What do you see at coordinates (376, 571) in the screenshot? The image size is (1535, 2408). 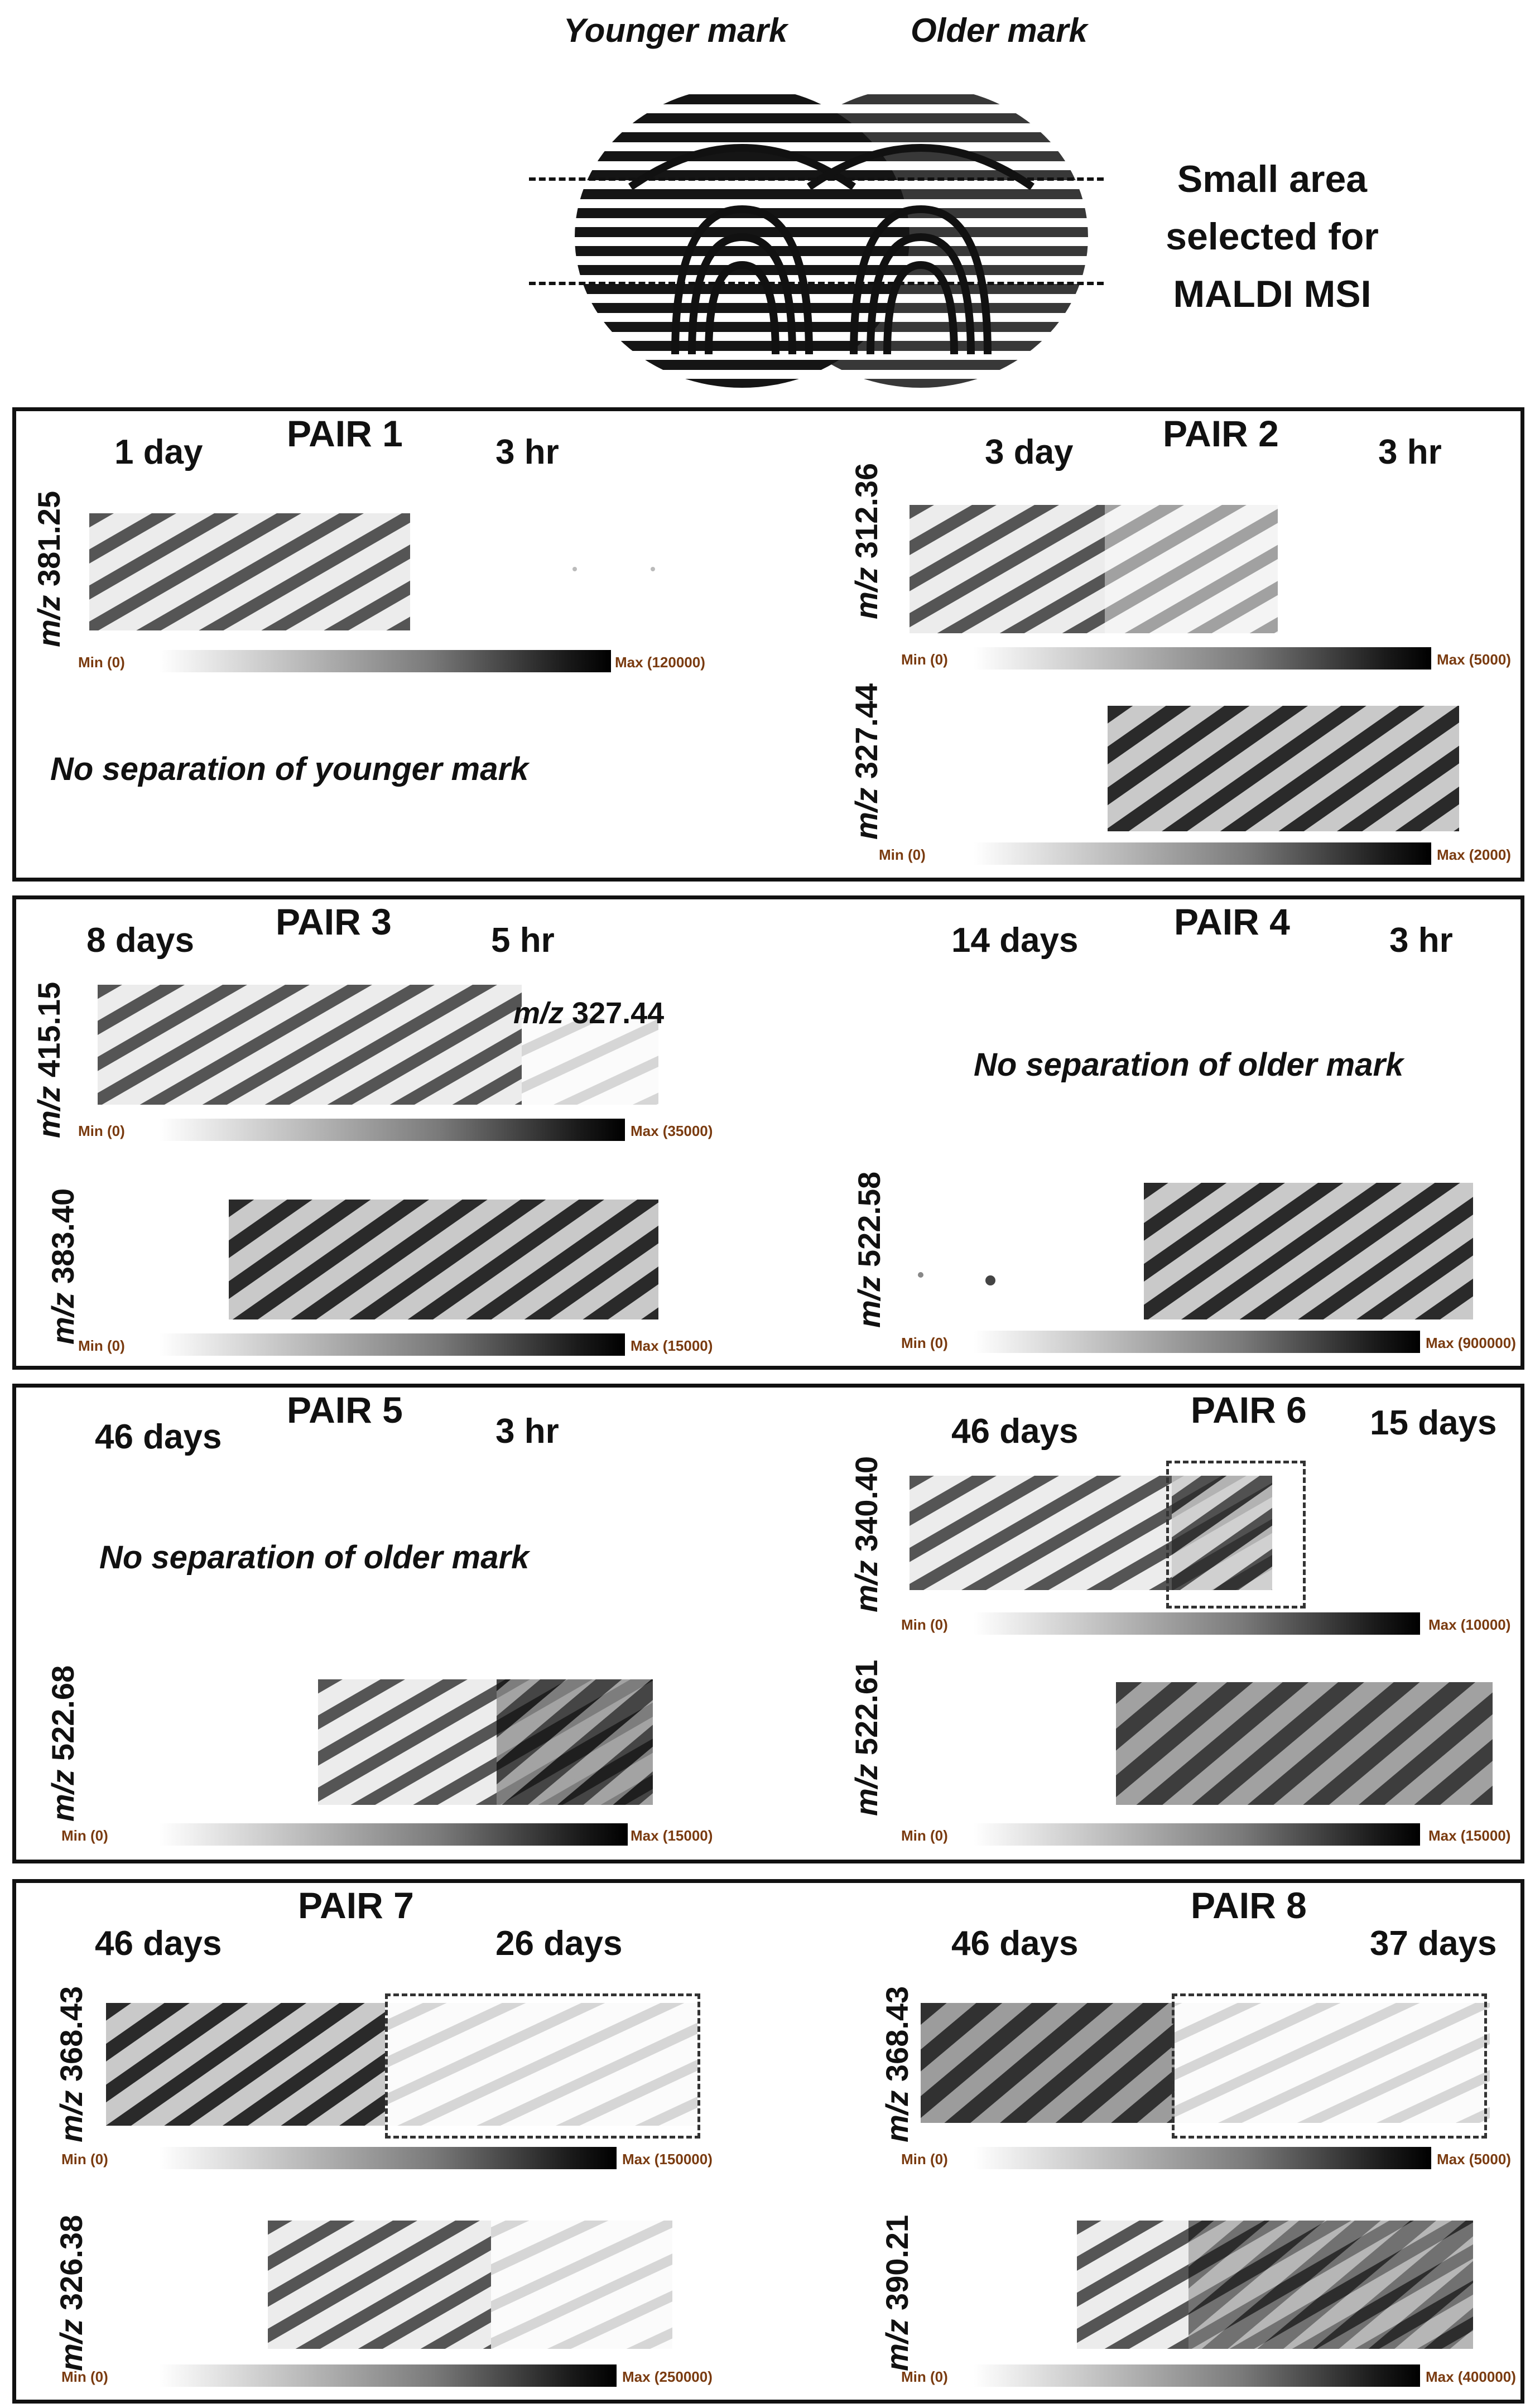 I see `pair-1-msi-image` at bounding box center [376, 571].